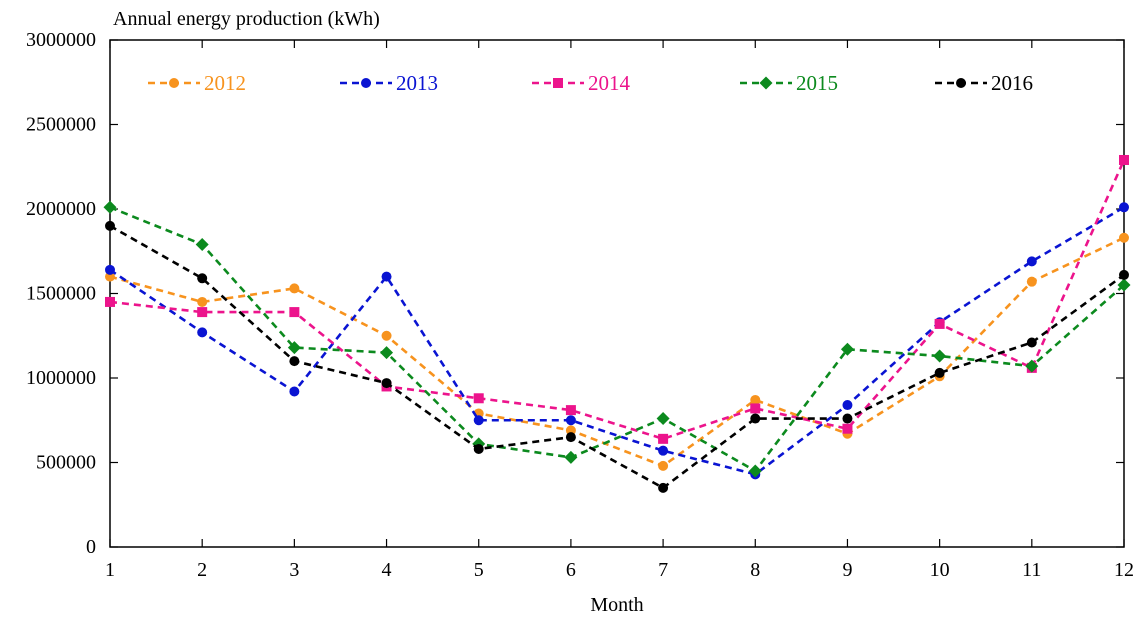  What do you see at coordinates (847, 570) in the screenshot?
I see `x-tick-label: 9` at bounding box center [847, 570].